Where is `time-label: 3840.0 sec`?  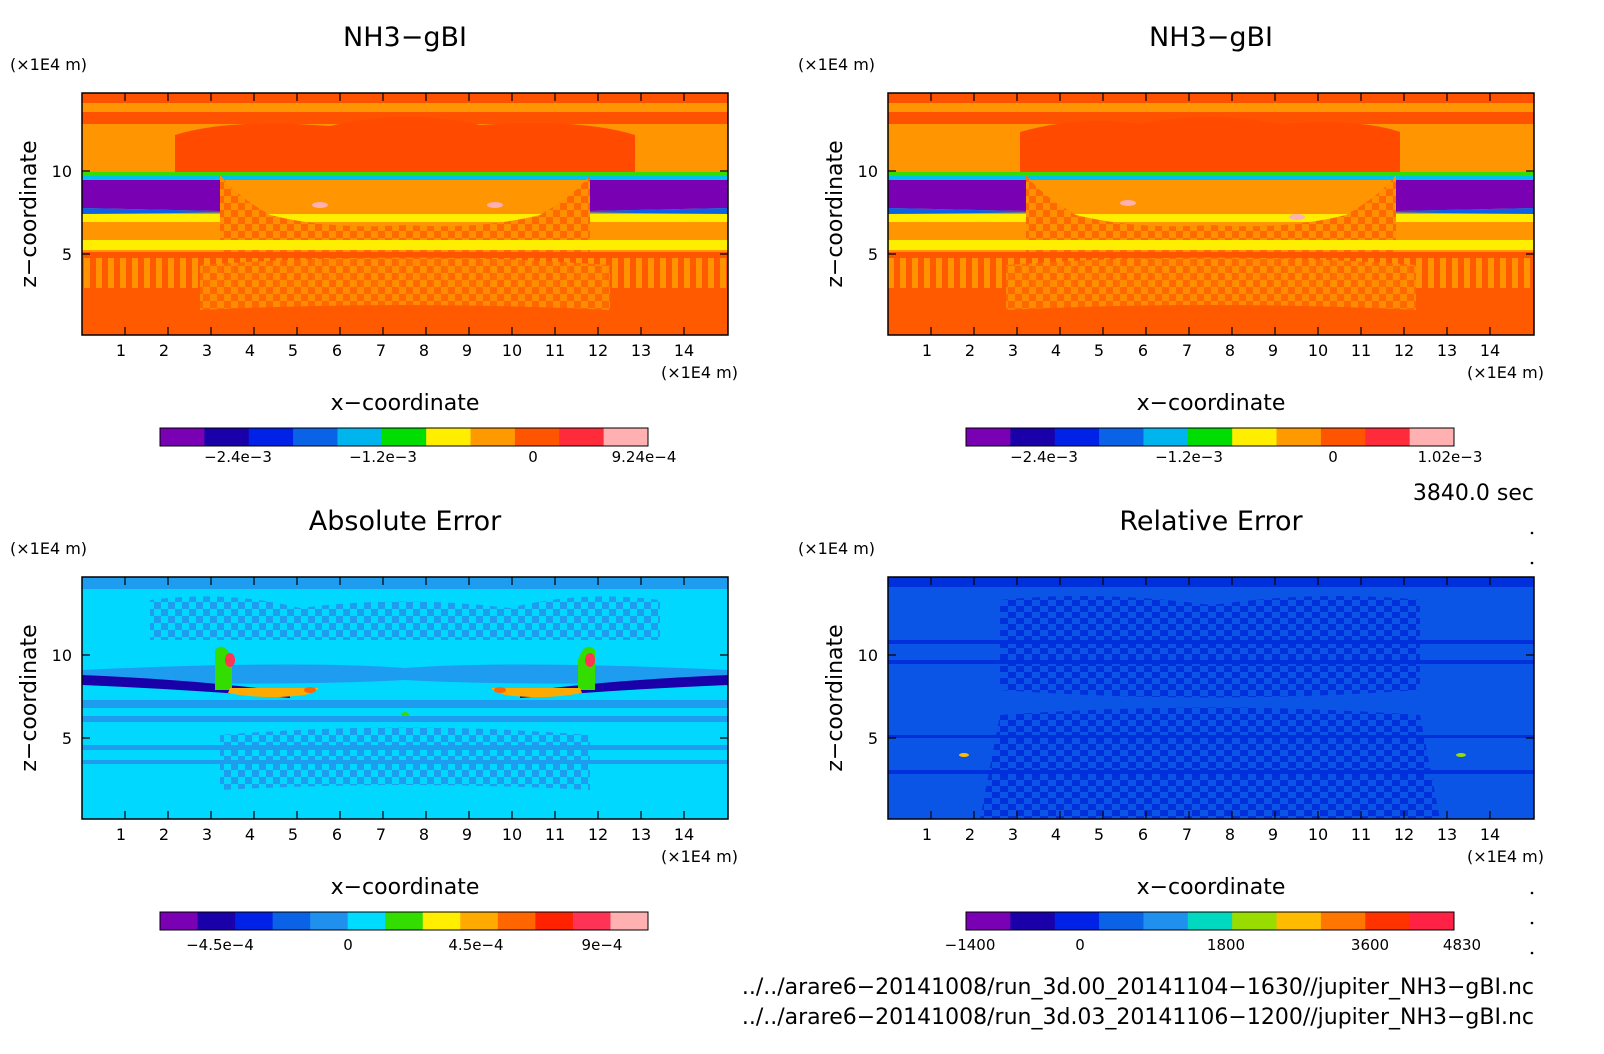 time-label: 3840.0 sec is located at coordinates (1473, 493).